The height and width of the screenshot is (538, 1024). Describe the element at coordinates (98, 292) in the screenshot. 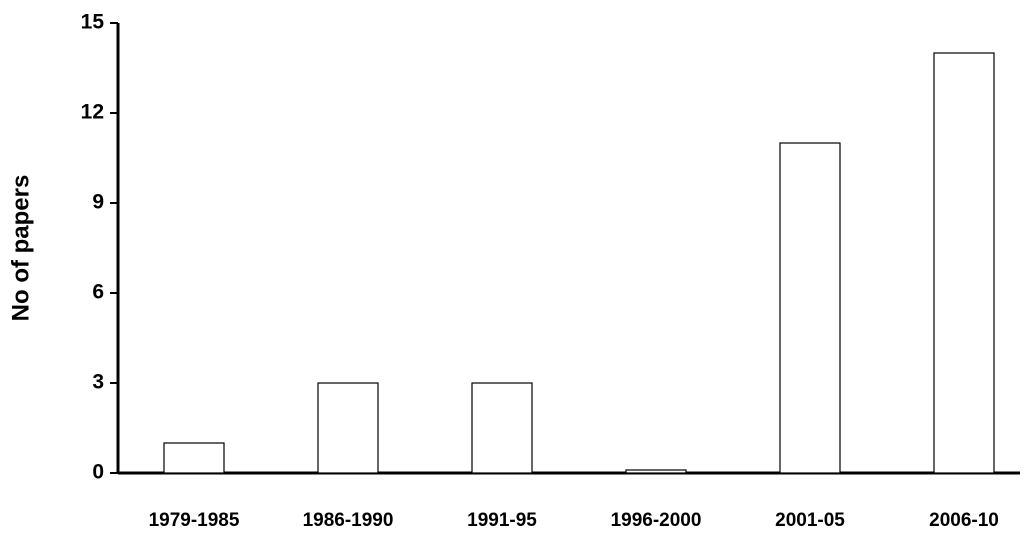

I see `y-tick-label: 6` at that location.